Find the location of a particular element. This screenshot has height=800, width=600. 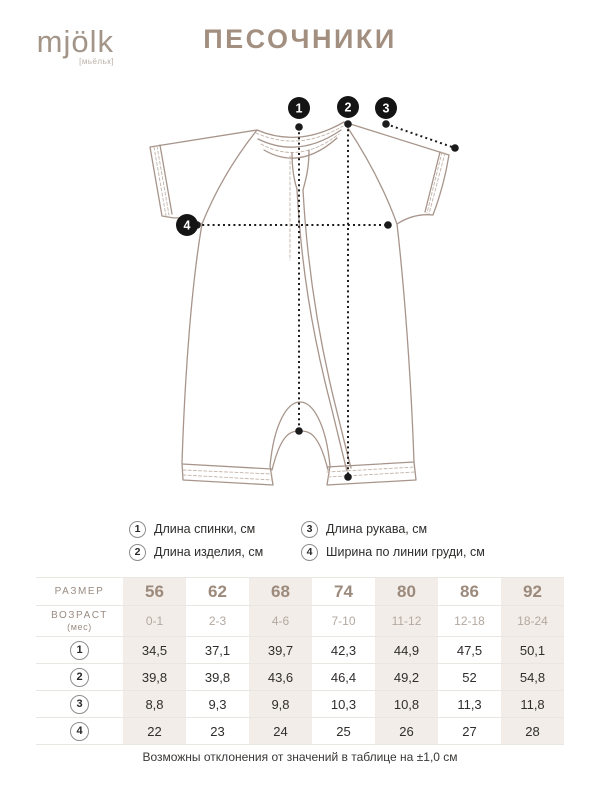

value-cell: 11,8 is located at coordinates (532, 704).